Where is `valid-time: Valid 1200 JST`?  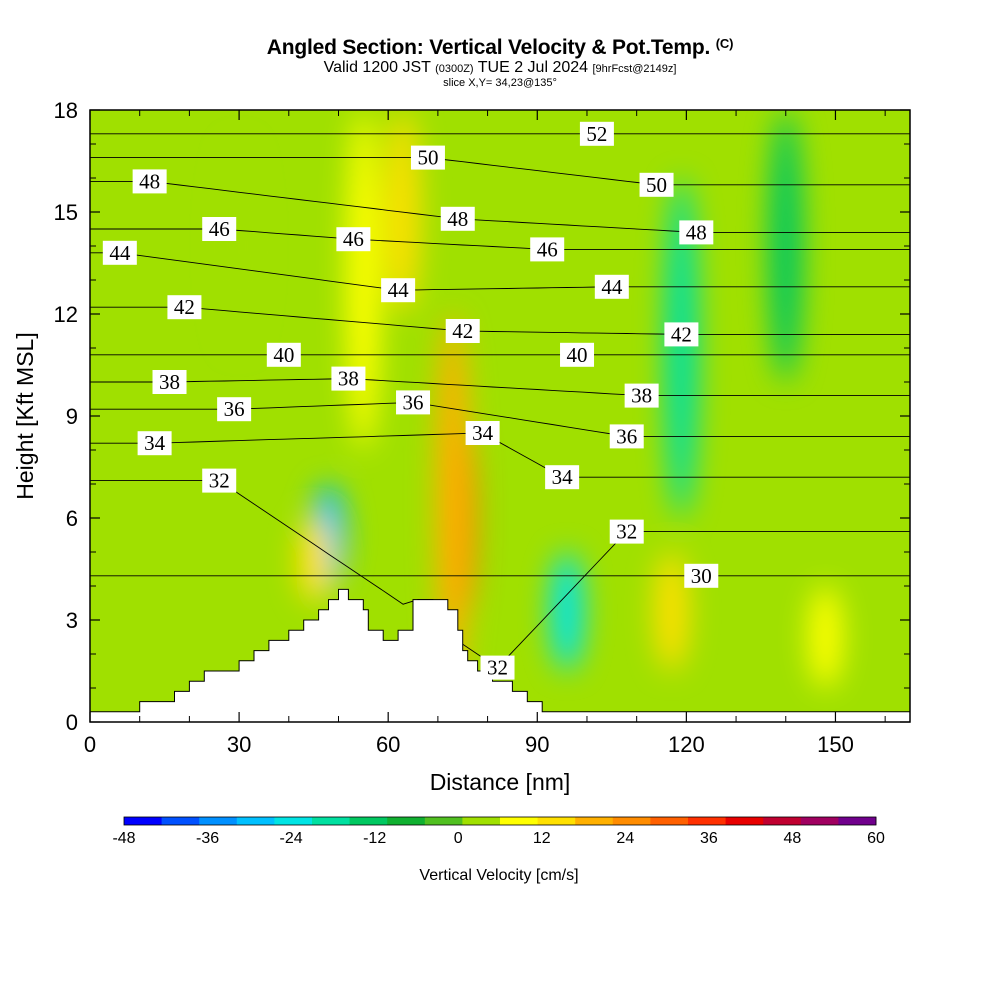 valid-time: Valid 1200 JST is located at coordinates (377, 67).